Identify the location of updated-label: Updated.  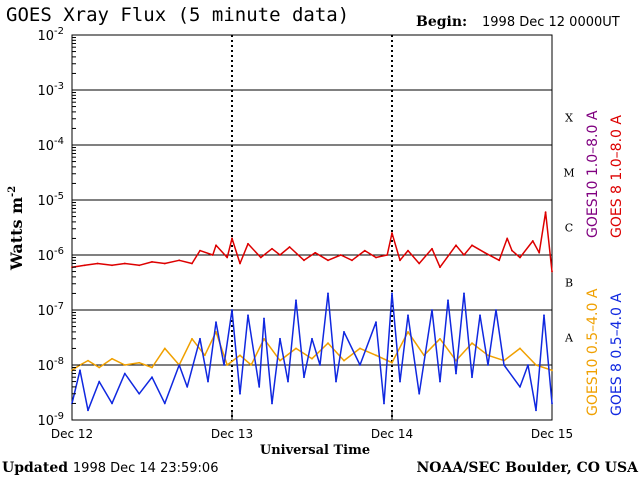
(35, 468).